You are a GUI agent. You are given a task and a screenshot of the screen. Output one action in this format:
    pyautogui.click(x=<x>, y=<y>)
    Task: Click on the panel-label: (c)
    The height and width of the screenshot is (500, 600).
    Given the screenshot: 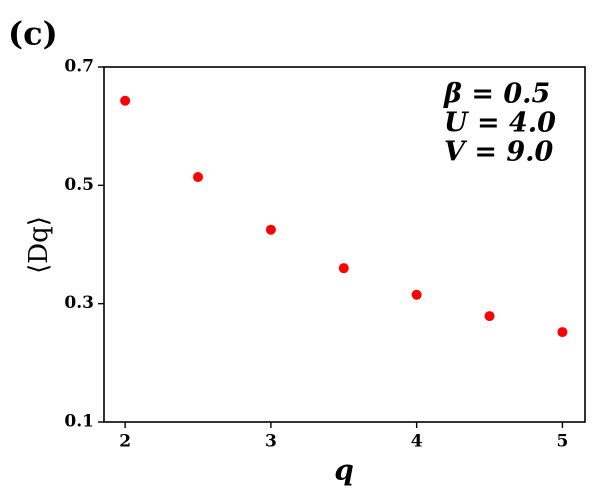 What is the action you would take?
    pyautogui.click(x=33, y=34)
    